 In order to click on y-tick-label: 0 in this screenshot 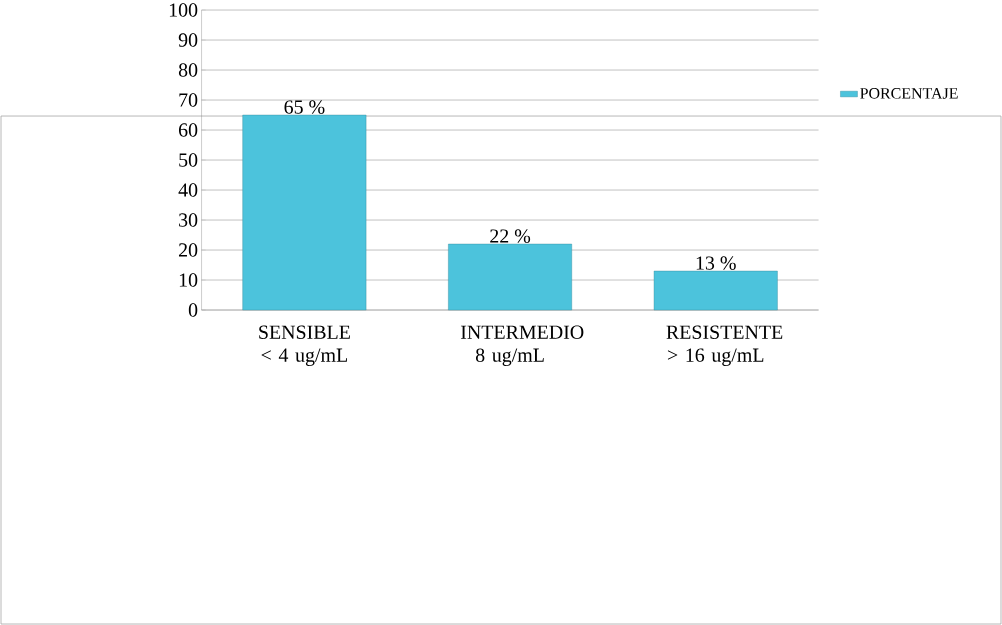, I will do `click(193, 310)`.